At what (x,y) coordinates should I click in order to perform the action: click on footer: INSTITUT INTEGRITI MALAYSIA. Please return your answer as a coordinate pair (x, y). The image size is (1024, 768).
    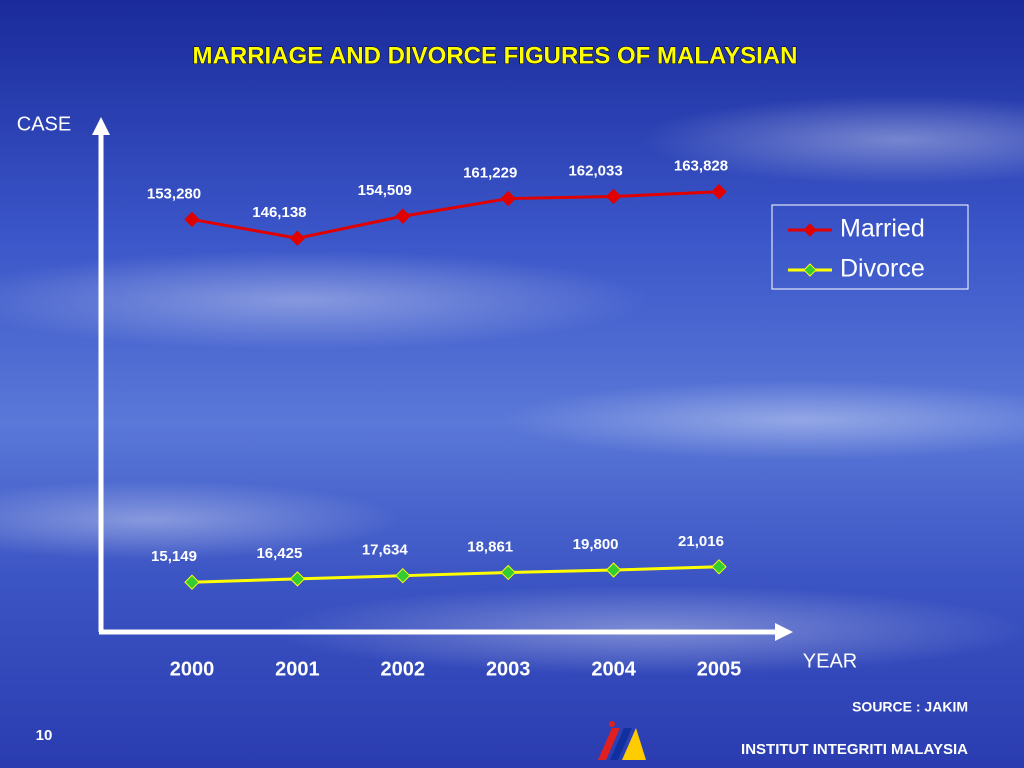
    Looking at the image, I should click on (854, 749).